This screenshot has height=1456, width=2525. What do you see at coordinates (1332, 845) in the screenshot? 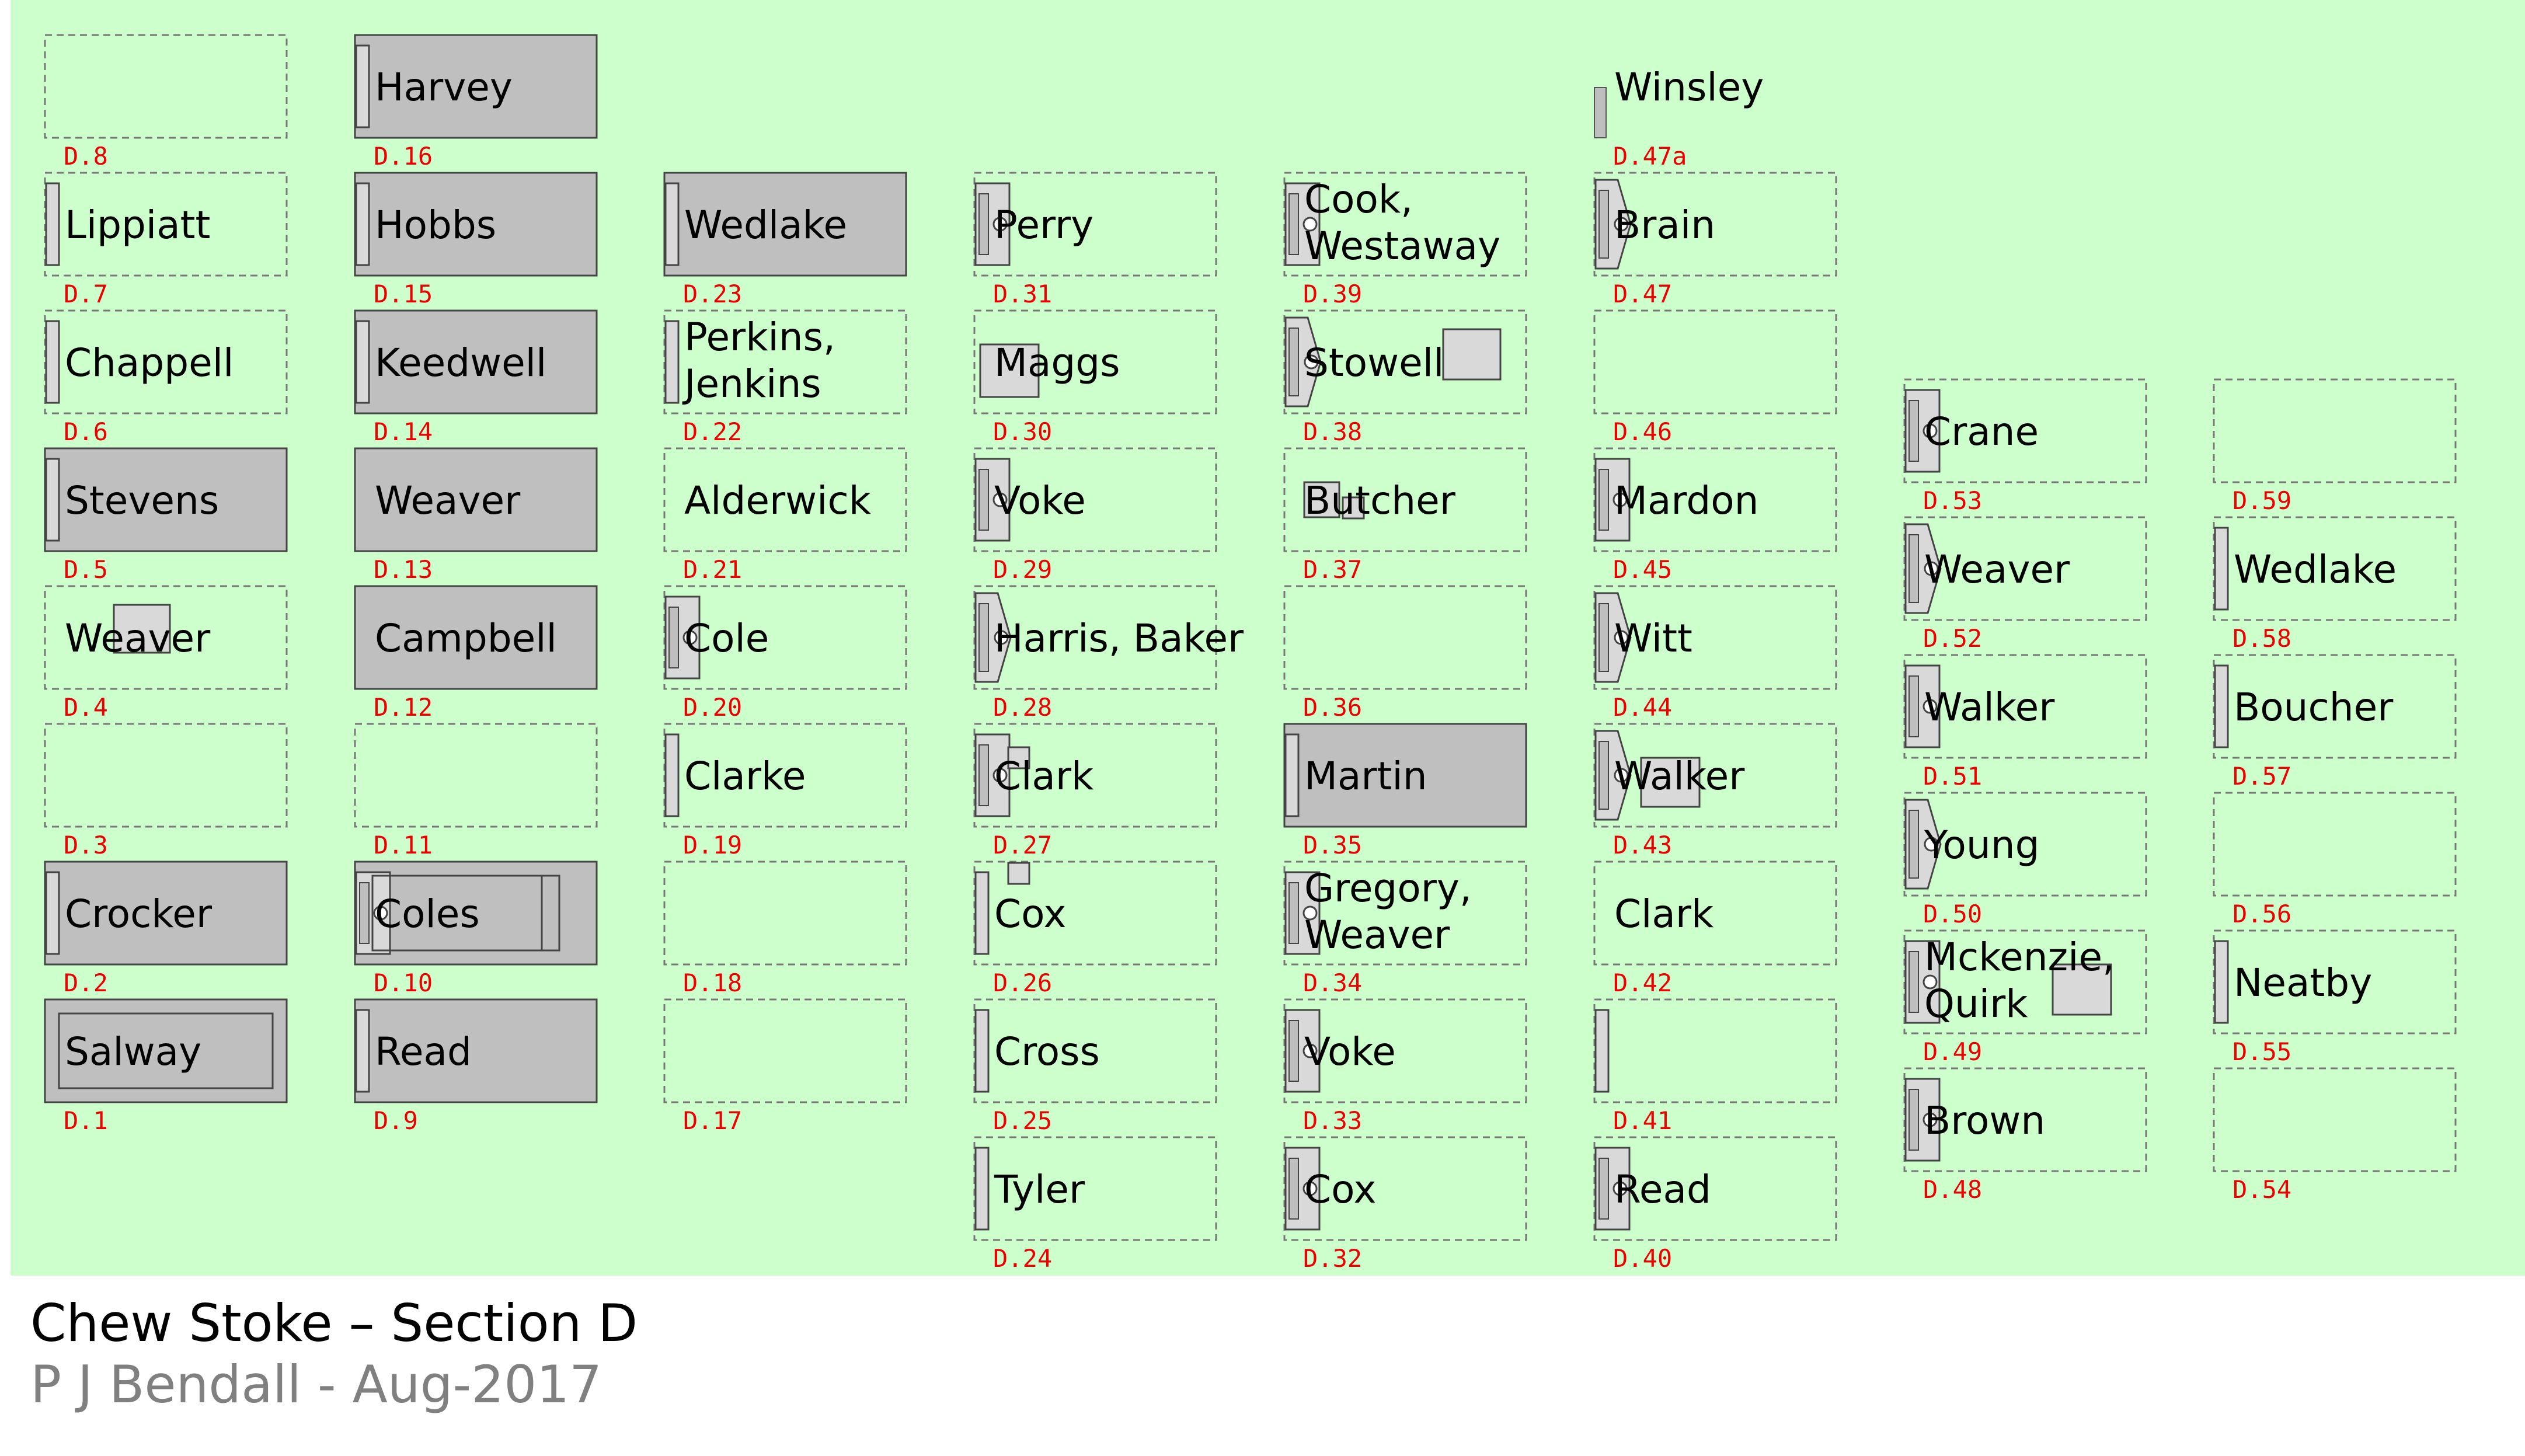
I see `plot-code-label: D.35` at bounding box center [1332, 845].